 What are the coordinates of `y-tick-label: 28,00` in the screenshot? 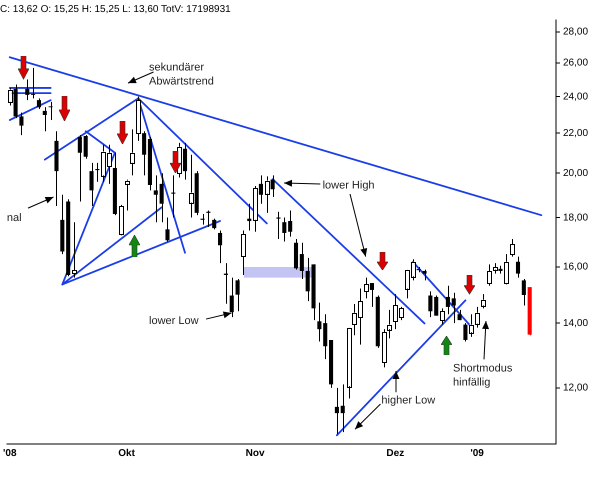 It's located at (575, 32).